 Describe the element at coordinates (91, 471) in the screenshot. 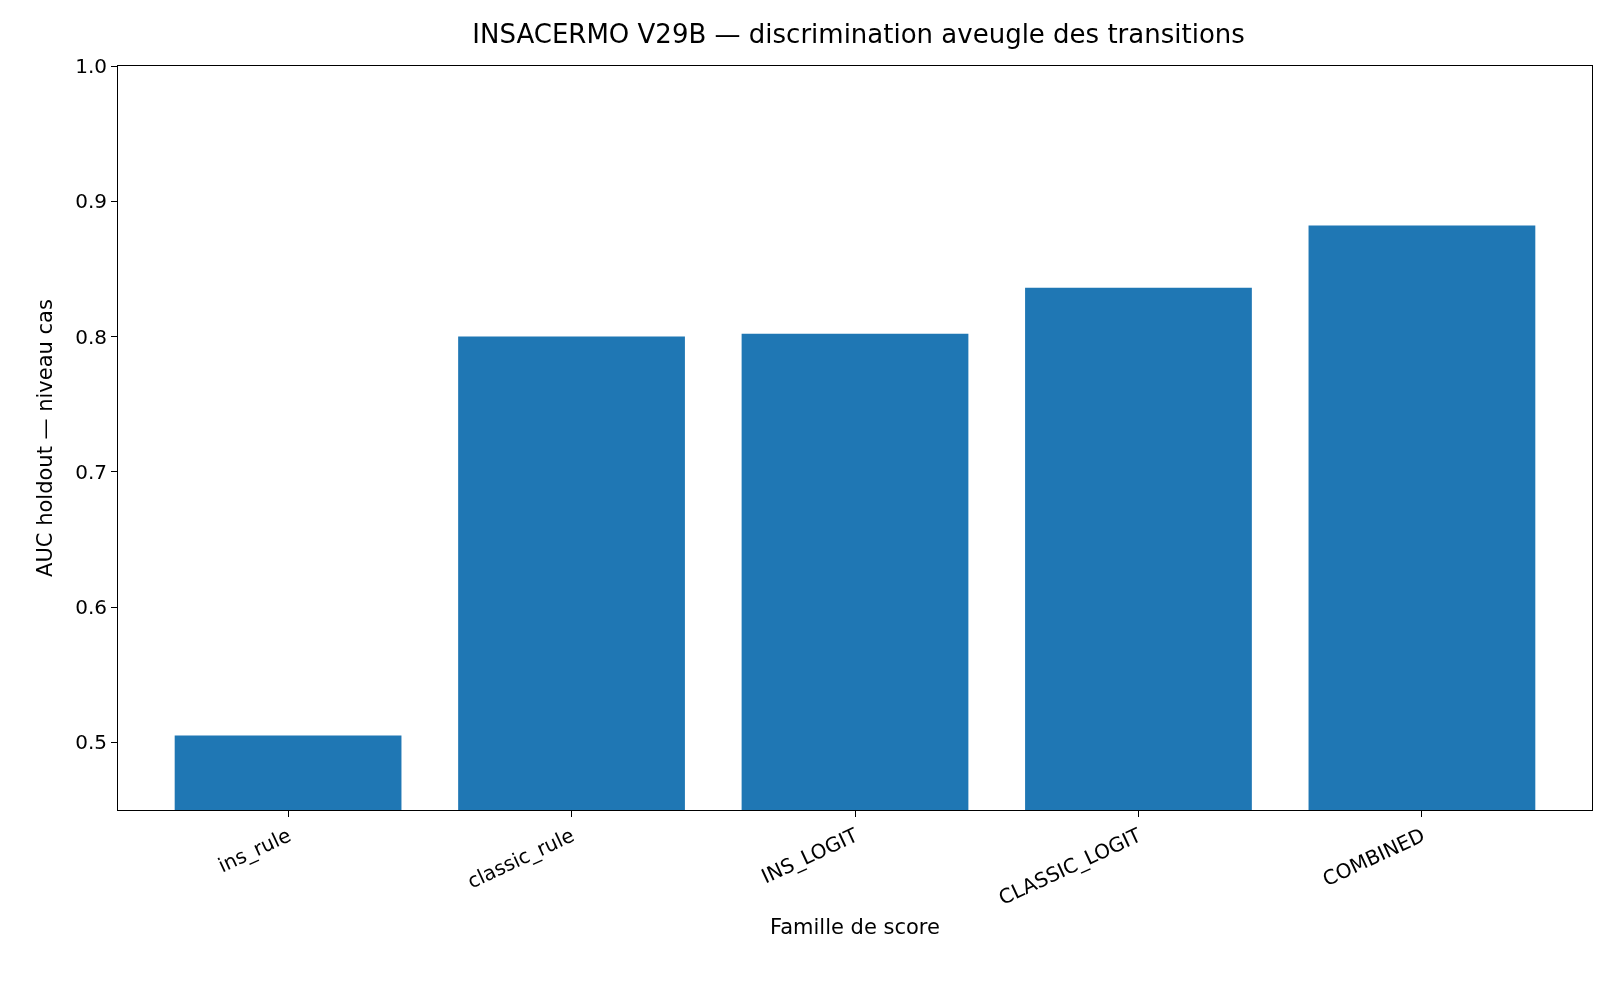

I see `y-tick-label: 0.7` at that location.